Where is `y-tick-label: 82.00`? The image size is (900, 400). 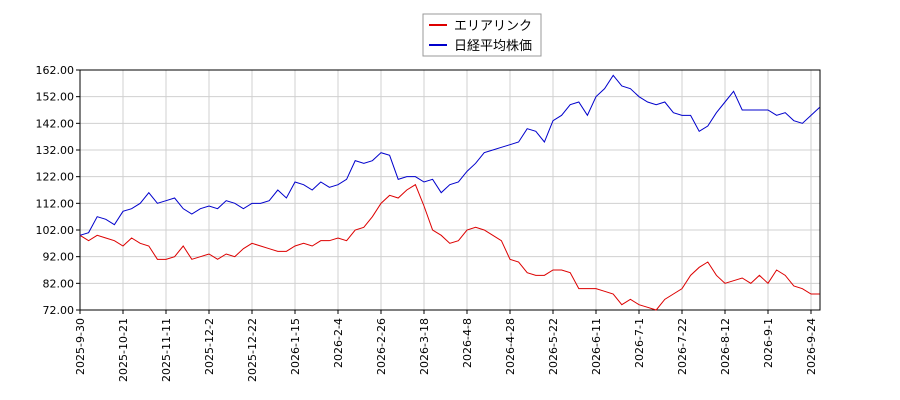
y-tick-label: 82.00 is located at coordinates (59, 283).